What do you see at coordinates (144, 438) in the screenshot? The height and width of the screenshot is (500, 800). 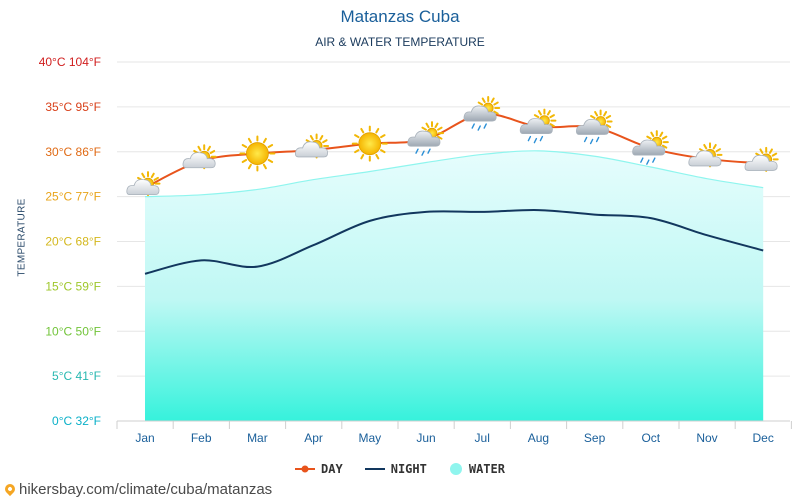 I see `x-tick-label: Jan` at bounding box center [144, 438].